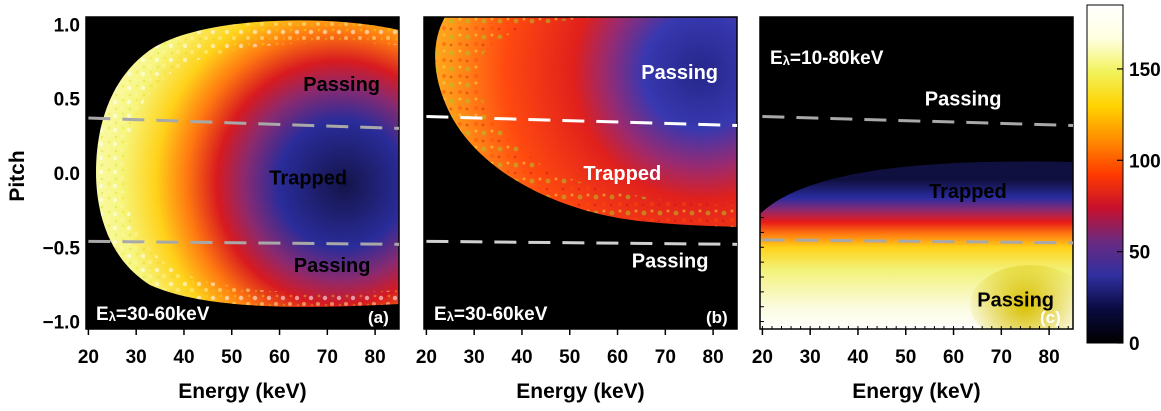  I want to click on panel-a-energy-range: Eλ=30-60keV, so click(153, 314).